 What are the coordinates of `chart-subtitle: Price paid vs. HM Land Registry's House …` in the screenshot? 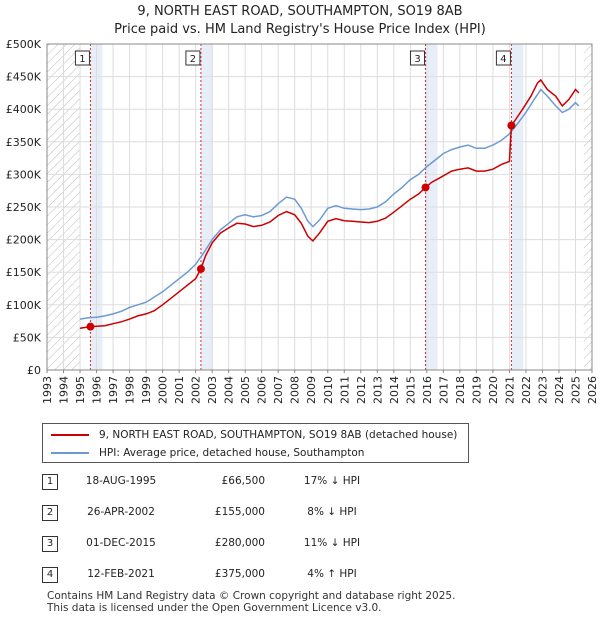 It's located at (300, 29).